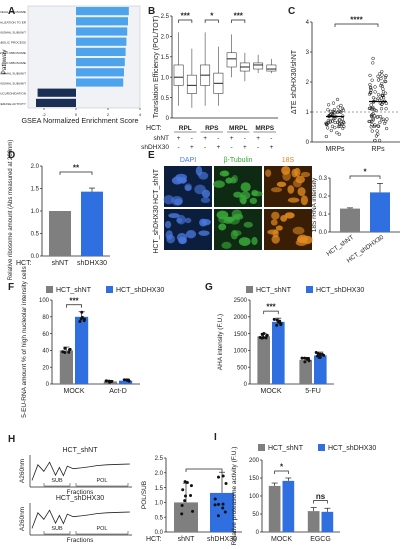 The height and width of the screenshot is (550, 407). What do you see at coordinates (308, 23) in the screenshot?
I see `y-tick-label: 4` at bounding box center [308, 23].